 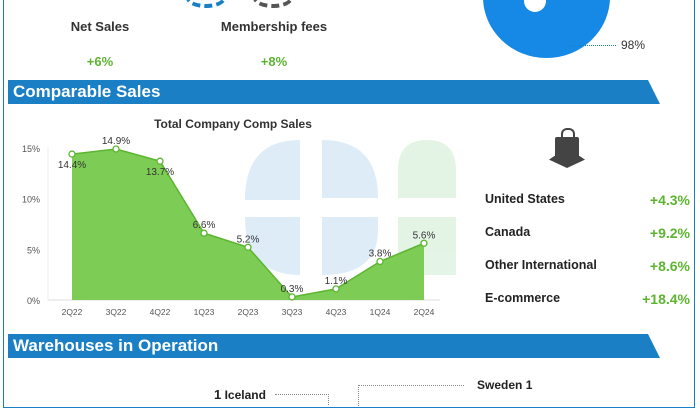 What do you see at coordinates (274, 61) in the screenshot?
I see `kpi-value: +8%` at bounding box center [274, 61].